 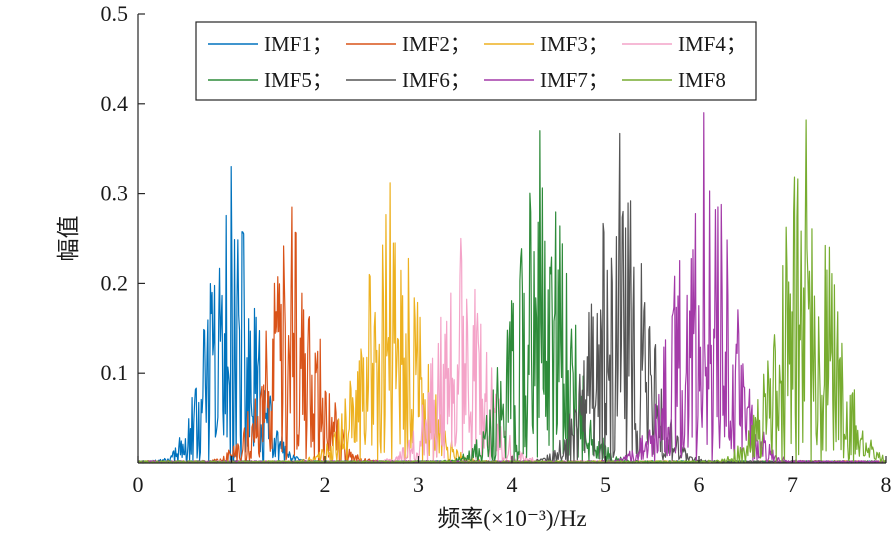 What do you see at coordinates (605, 484) in the screenshot?
I see `x-tick-label: 5` at bounding box center [605, 484].